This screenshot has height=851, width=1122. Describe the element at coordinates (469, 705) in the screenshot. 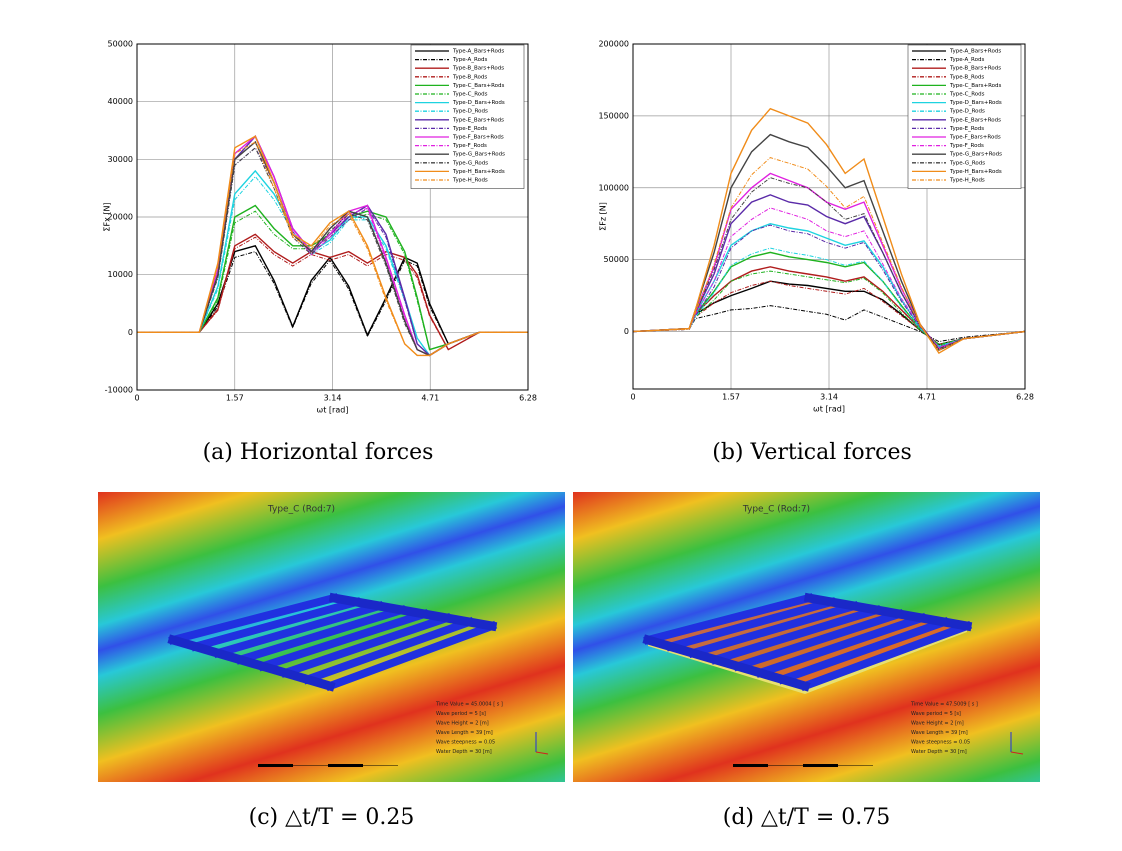

I see `panel-info: Time Value = 45.0004 [ s ]` at that location.